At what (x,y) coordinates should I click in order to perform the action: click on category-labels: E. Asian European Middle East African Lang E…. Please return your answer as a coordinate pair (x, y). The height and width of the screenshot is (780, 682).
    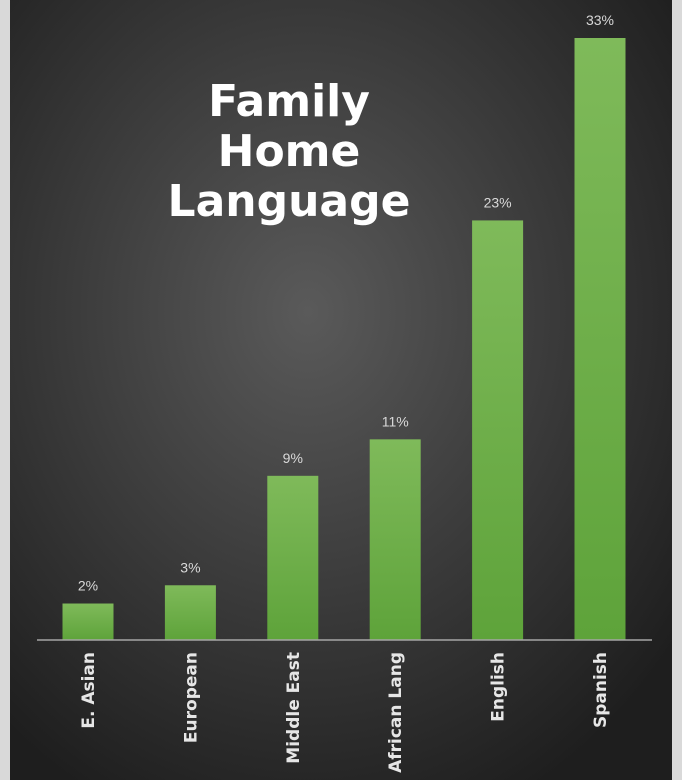
    Looking at the image, I should click on (345, 712).